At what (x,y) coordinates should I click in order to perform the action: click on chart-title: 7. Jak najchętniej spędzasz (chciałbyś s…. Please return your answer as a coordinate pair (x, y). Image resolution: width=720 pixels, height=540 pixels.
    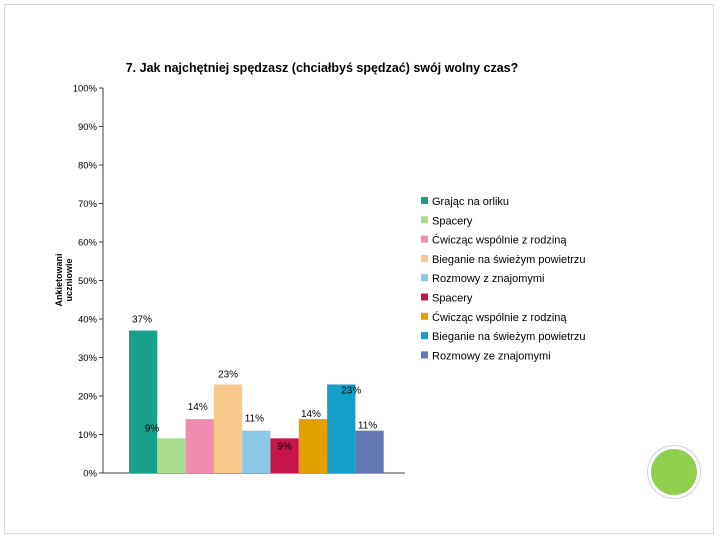
    Looking at the image, I should click on (322, 68).